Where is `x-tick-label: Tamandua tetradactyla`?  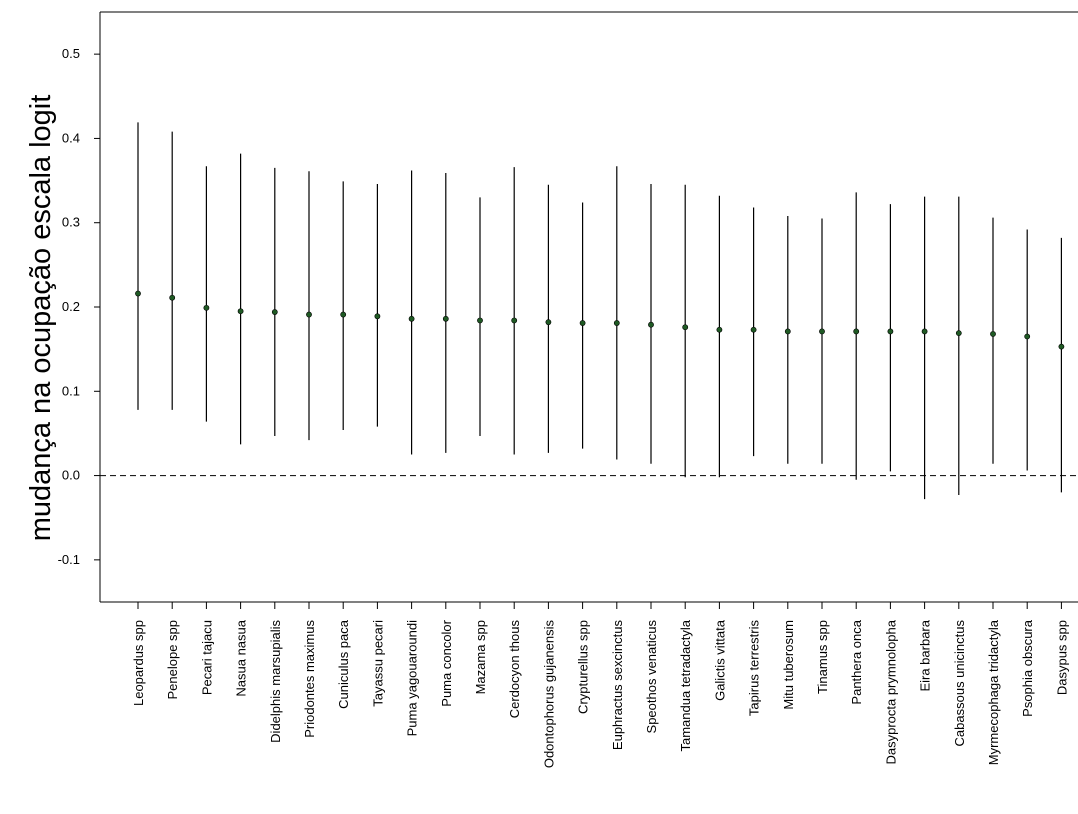
x-tick-label: Tamandua tetradactyla is located at coordinates (685, 685).